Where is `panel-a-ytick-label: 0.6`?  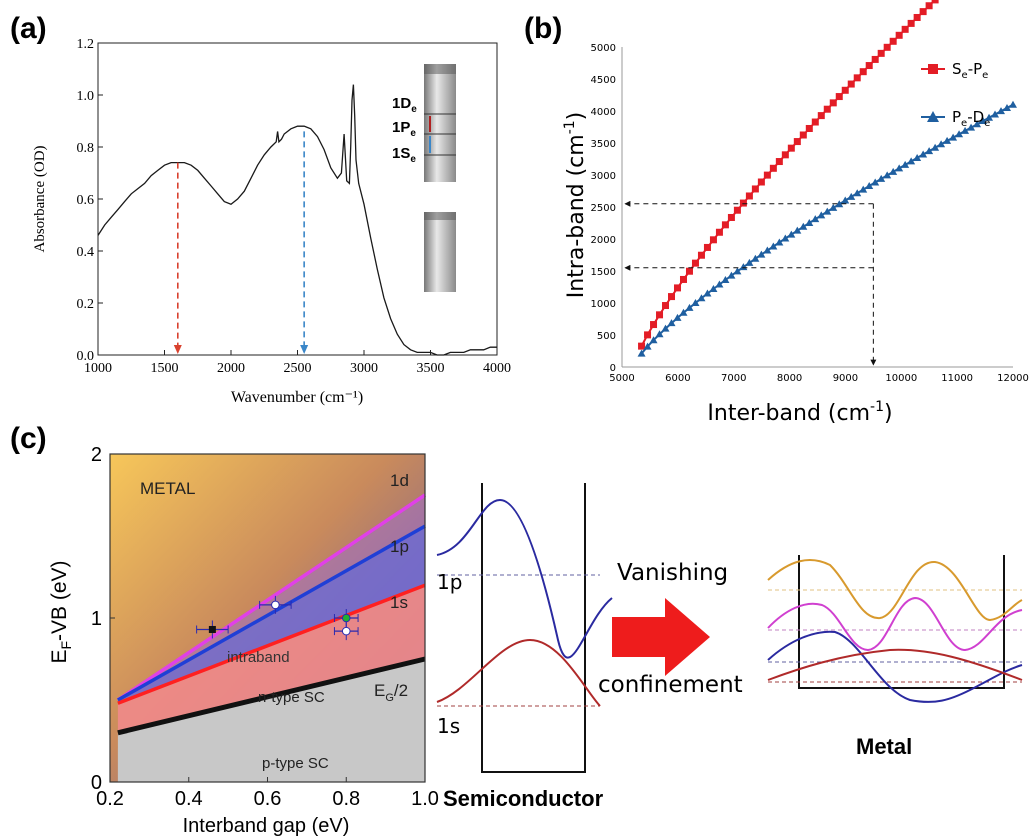
panel-a-ytick-label: 0.6 is located at coordinates (86, 200).